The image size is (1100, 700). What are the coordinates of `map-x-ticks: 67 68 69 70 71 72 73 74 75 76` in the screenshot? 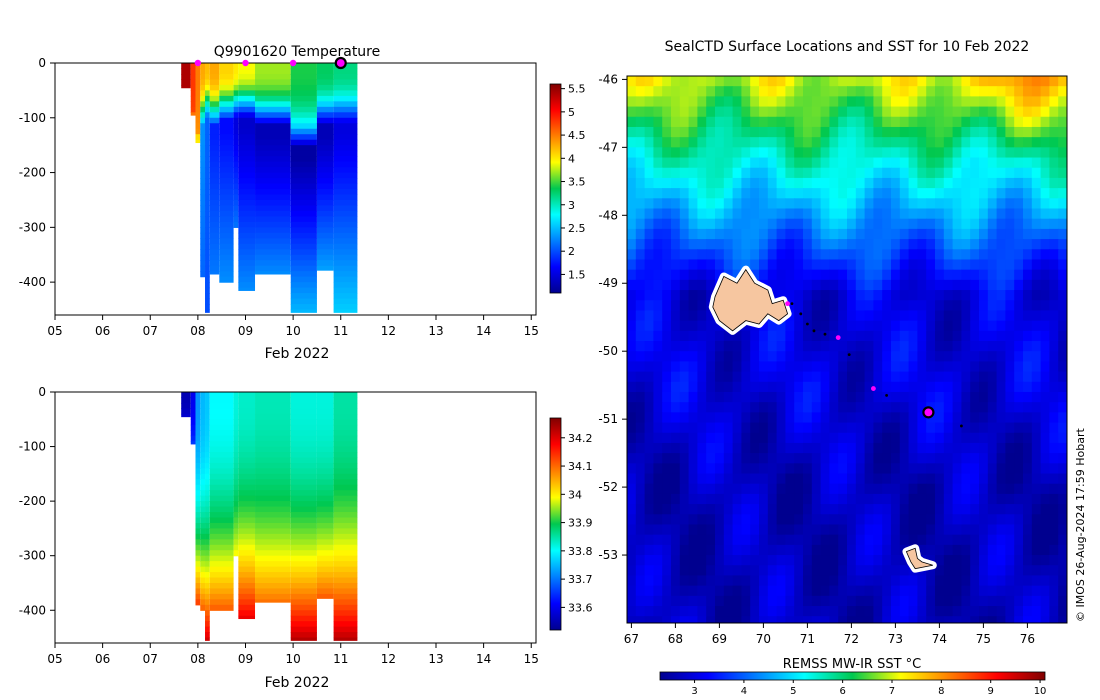 It's located at (829, 634).